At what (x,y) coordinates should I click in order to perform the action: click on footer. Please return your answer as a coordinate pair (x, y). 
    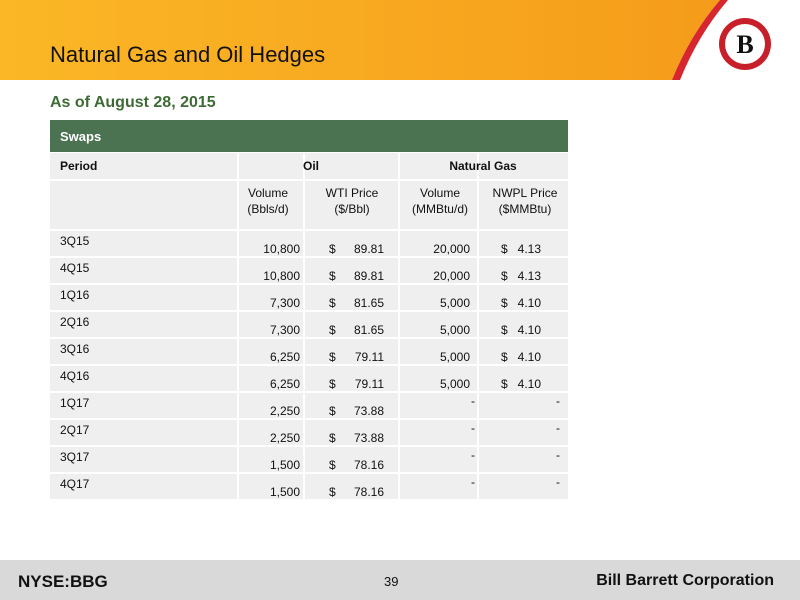
    Looking at the image, I should click on (400, 580).